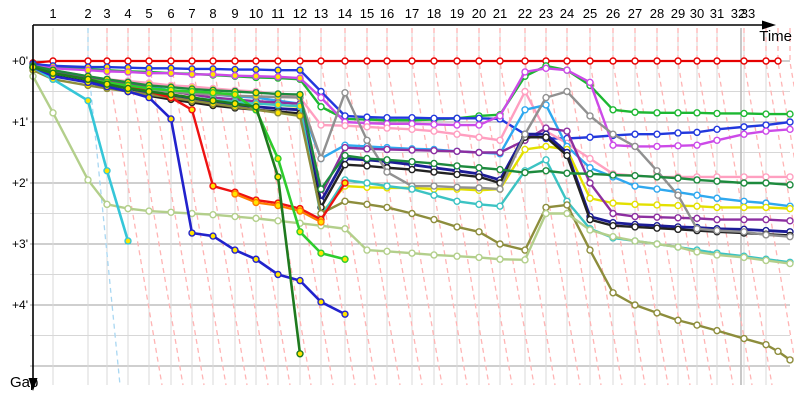  What do you see at coordinates (434, 13) in the screenshot?
I see `time-tick-label: 18` at bounding box center [434, 13].